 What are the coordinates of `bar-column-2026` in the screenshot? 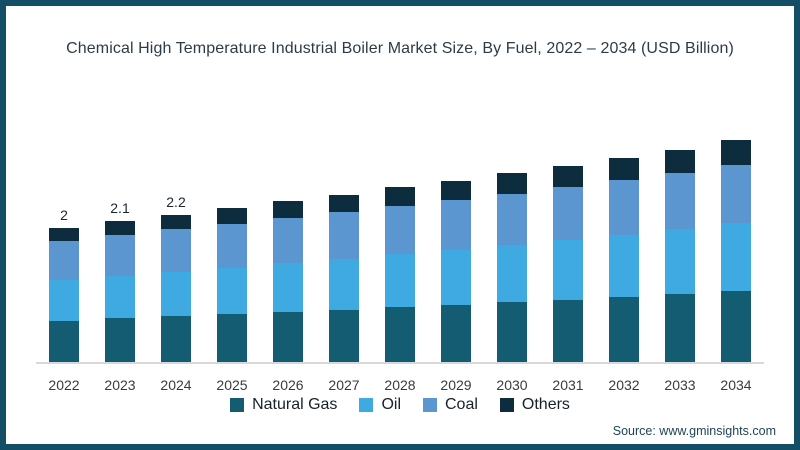 It's located at (288, 205).